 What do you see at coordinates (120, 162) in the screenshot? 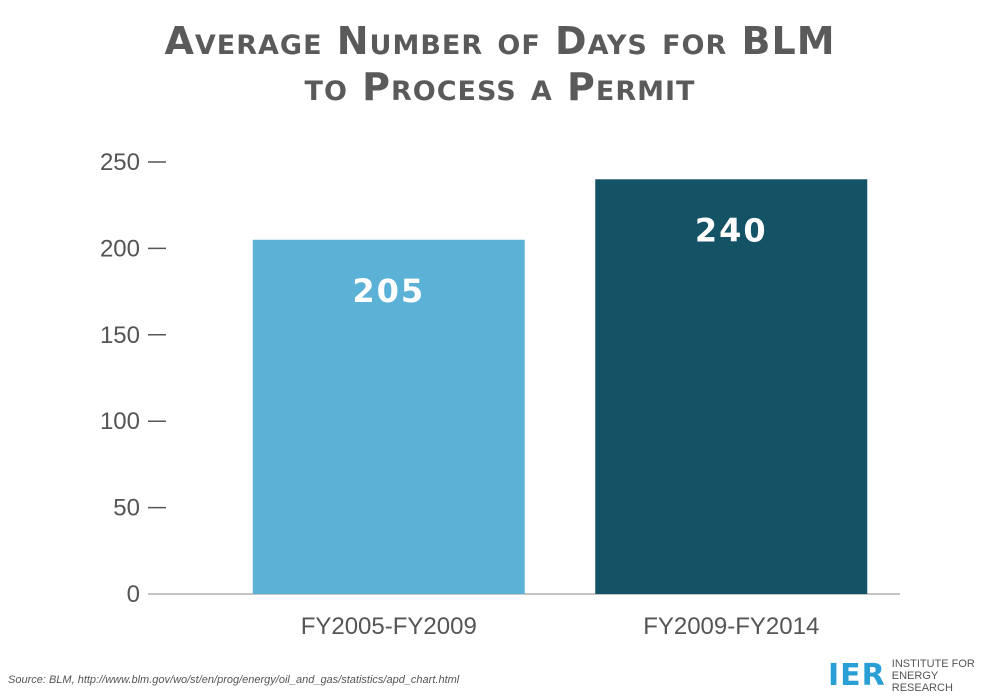
I see `y-tick-label: 250` at bounding box center [120, 162].